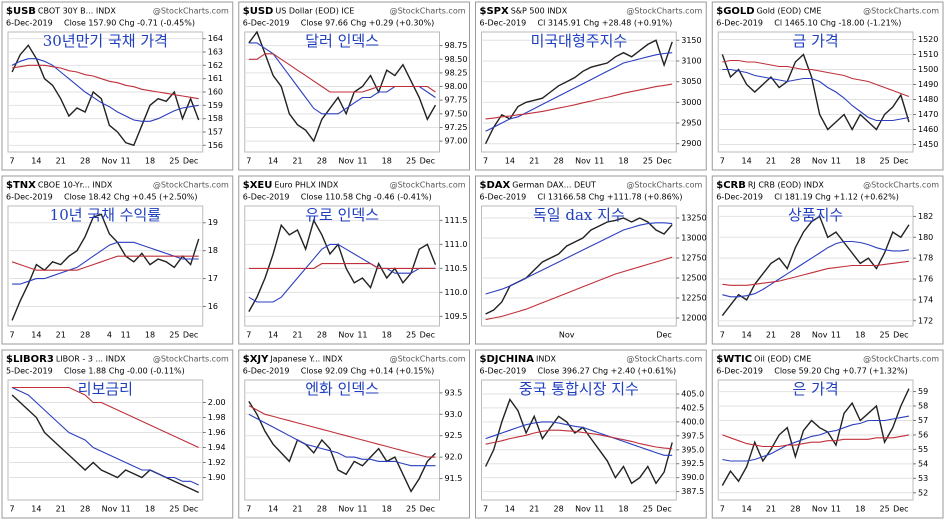  I want to click on y-tick-label: 2.00, so click(217, 402).